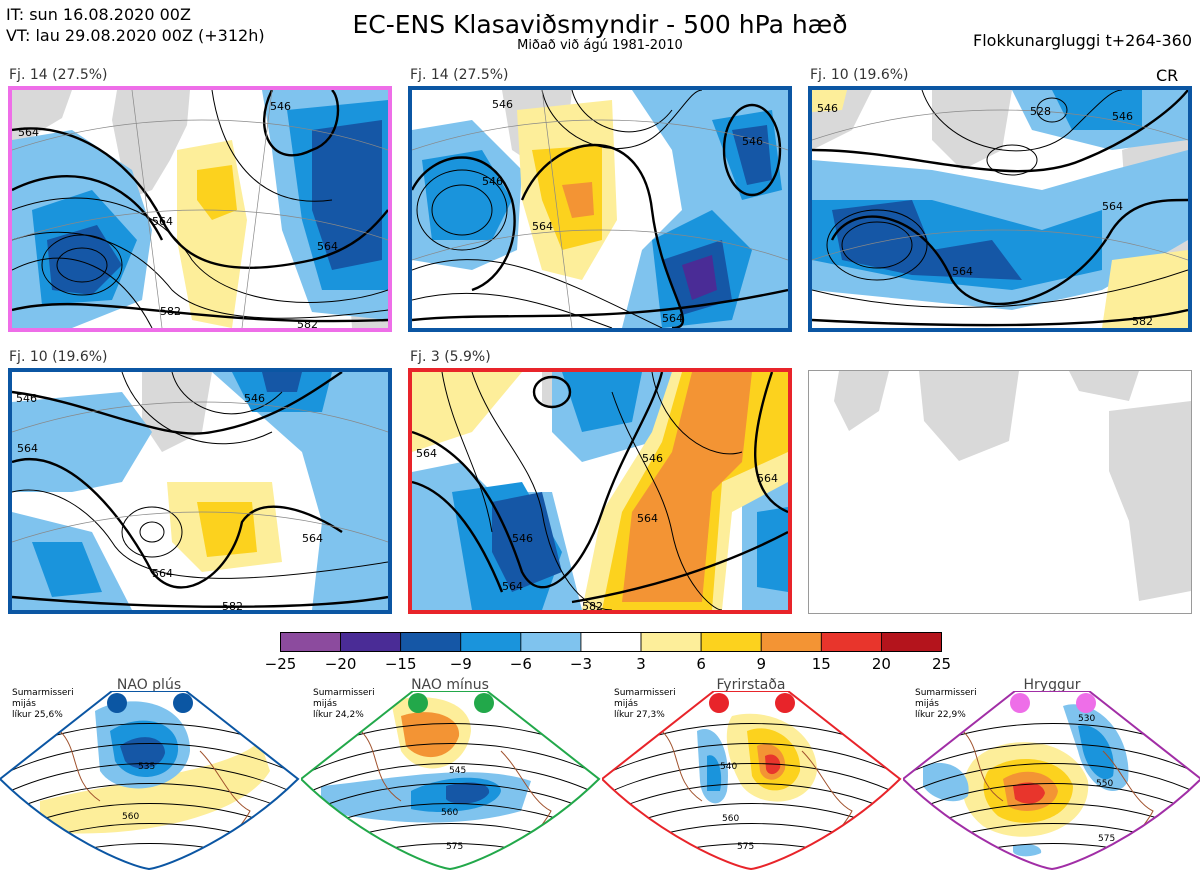  Describe the element at coordinates (600, 24) in the screenshot. I see `page-title: EC-ENS Klasaviðsmyndir - 500 hPa hæð` at that location.